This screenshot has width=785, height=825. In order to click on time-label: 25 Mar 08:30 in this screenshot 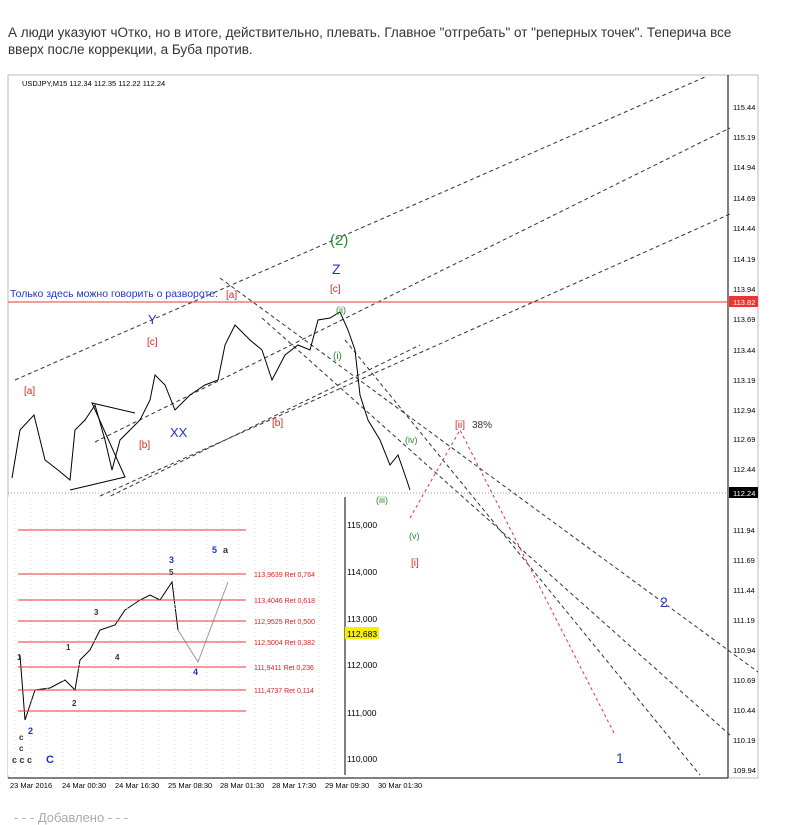, I will do `click(190, 785)`.